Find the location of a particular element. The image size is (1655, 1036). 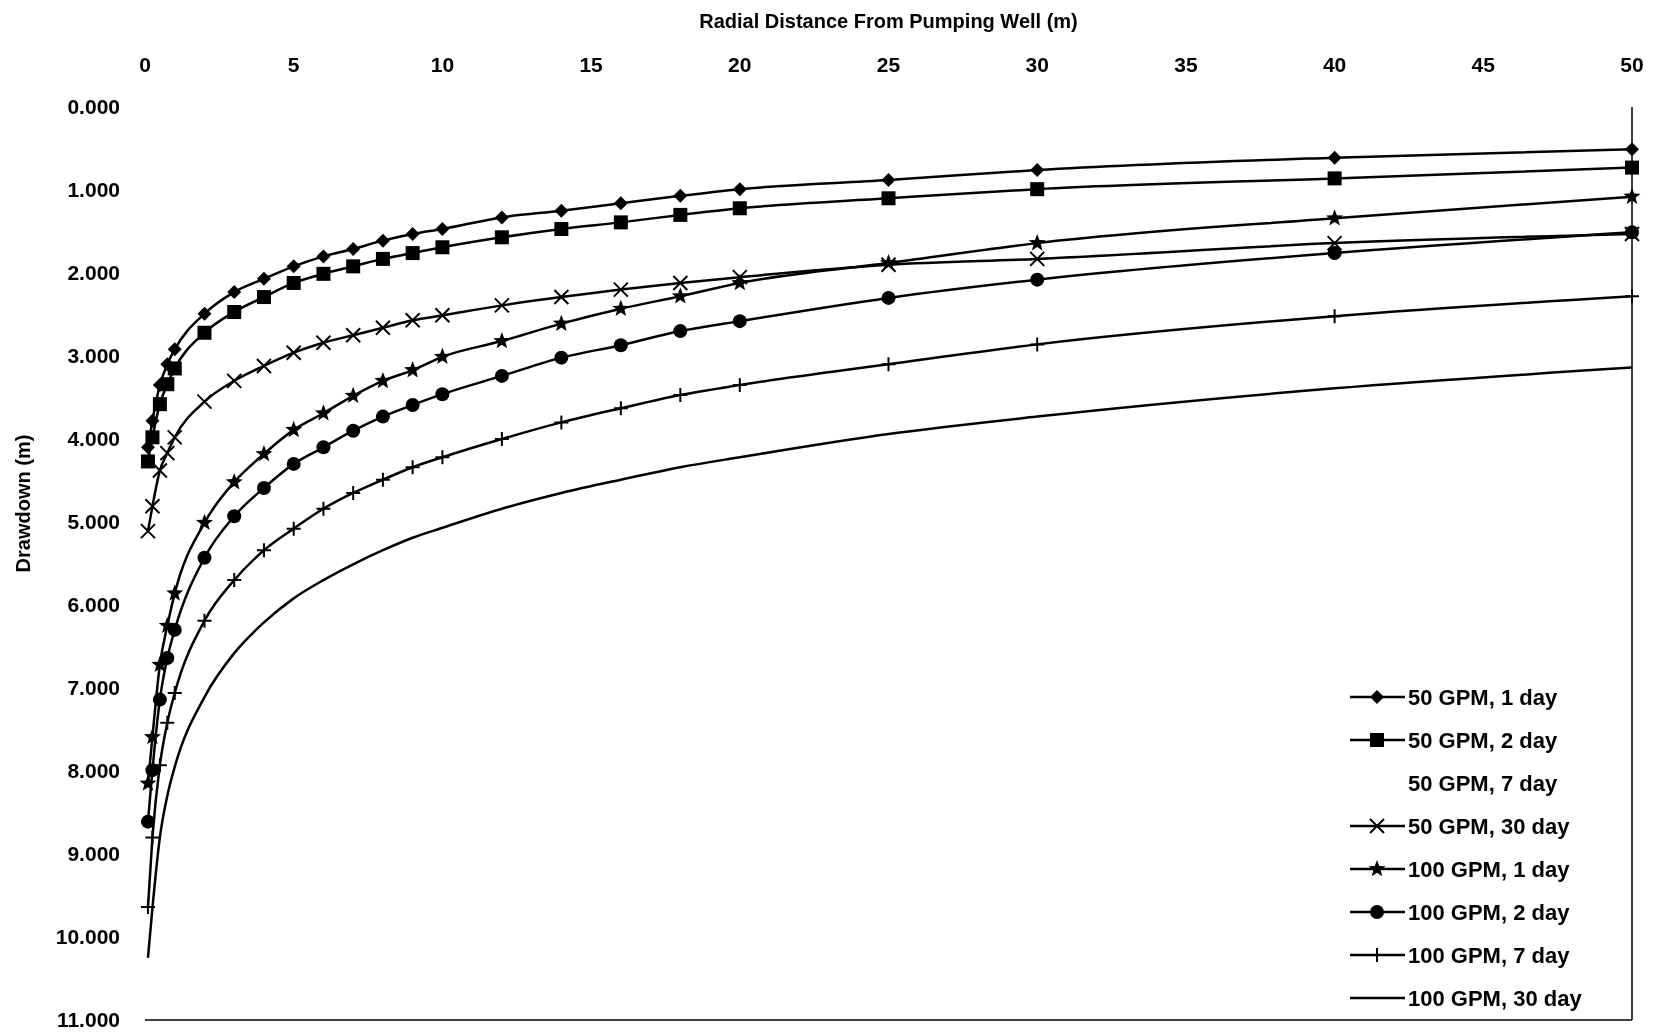

y-axis-title: Drawdown (m) is located at coordinates (23, 503).